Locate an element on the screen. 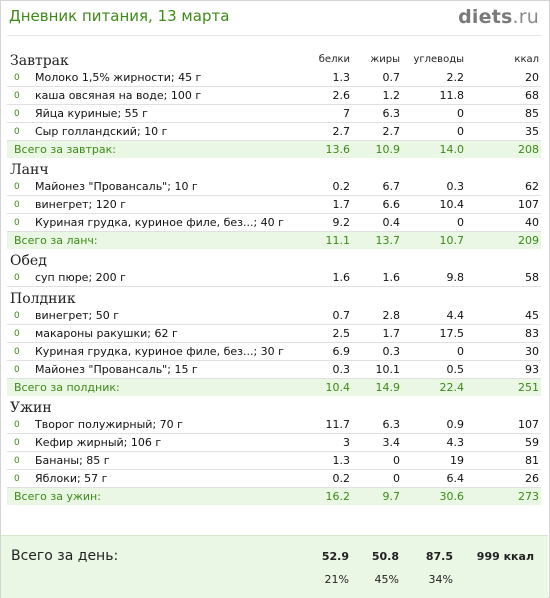 The image size is (550, 598). fat-value: 6.7 is located at coordinates (375, 187).